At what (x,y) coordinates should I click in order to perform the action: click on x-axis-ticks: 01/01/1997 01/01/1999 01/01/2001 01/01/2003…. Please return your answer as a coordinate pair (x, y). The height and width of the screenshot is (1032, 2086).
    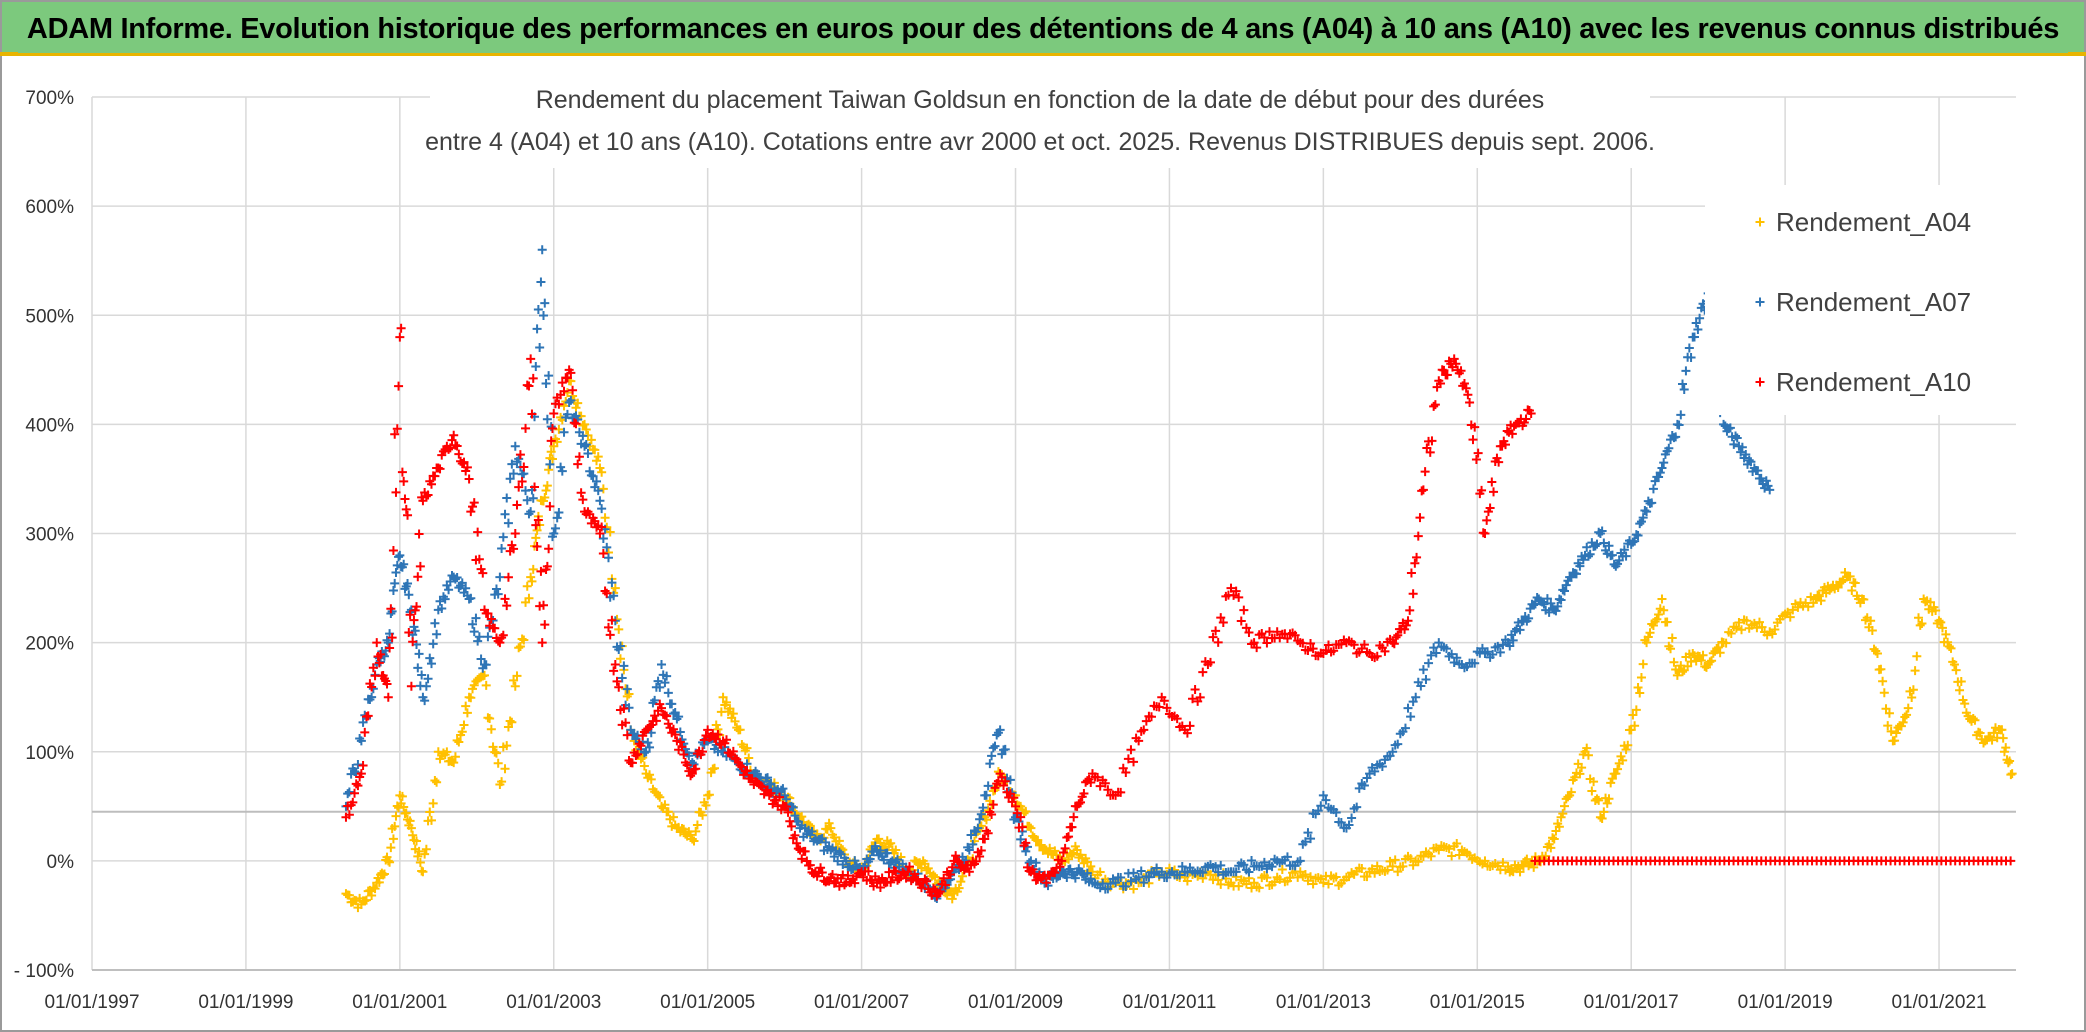
    Looking at the image, I should click on (1015, 1002).